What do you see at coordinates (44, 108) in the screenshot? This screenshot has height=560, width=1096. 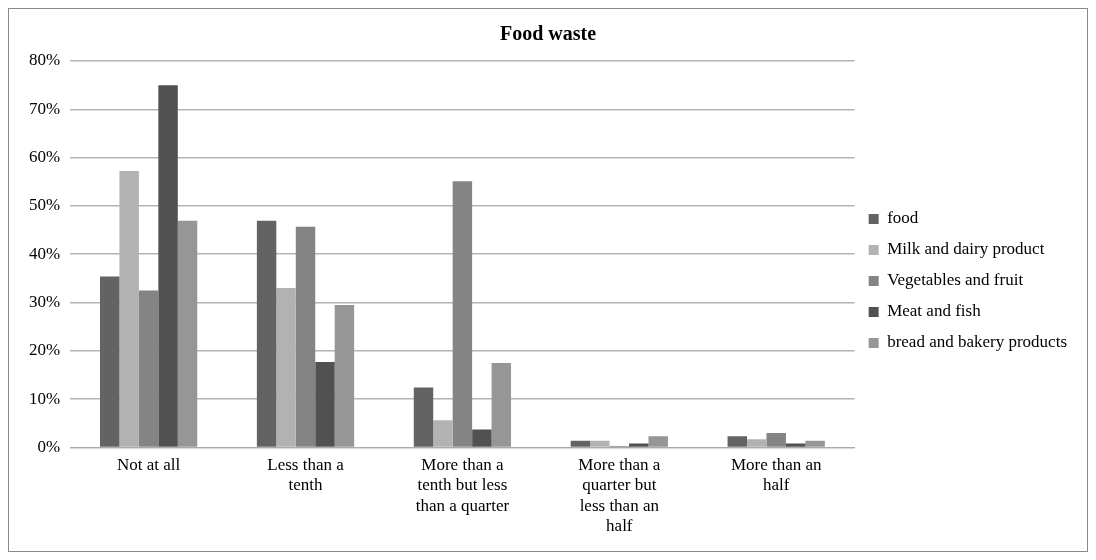 I see `y-tick-label: 70%` at bounding box center [44, 108].